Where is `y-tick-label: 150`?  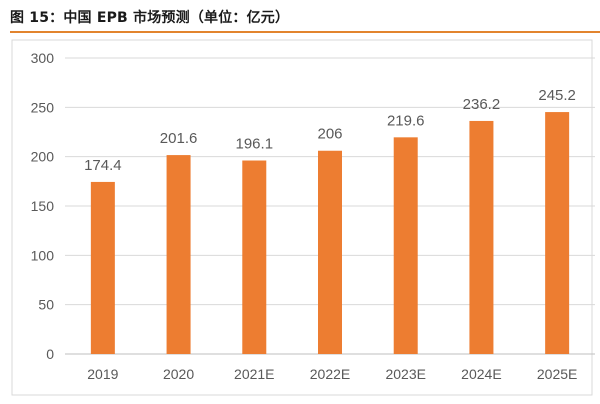
y-tick-label: 150 is located at coordinates (43, 206).